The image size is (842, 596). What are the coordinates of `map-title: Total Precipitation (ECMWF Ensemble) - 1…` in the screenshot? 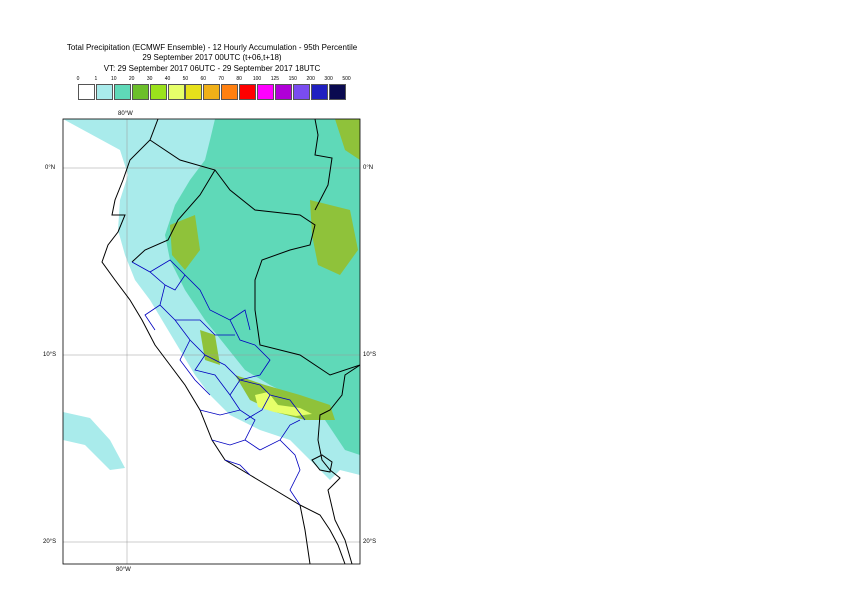 It's located at (212, 47).